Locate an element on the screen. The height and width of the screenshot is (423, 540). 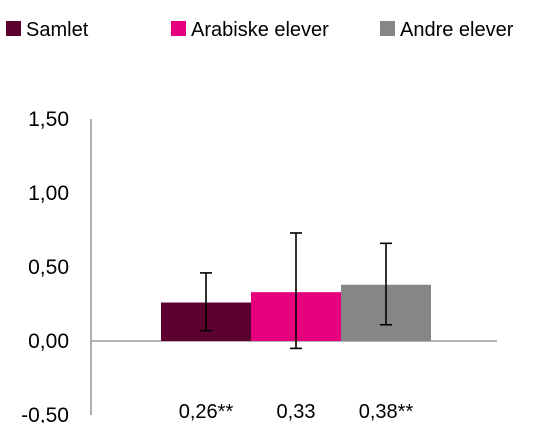
y-tick-label: 1,50 is located at coordinates (48, 119).